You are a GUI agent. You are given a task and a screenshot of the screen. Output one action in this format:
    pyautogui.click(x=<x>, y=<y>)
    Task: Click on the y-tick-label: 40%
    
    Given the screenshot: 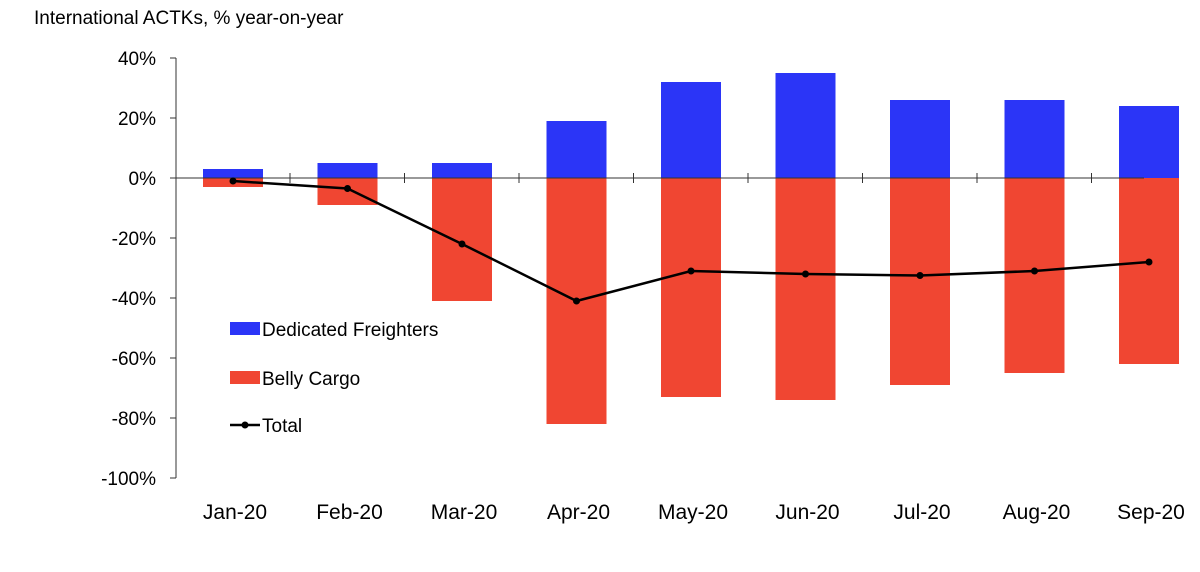 What is the action you would take?
    pyautogui.click(x=137, y=59)
    